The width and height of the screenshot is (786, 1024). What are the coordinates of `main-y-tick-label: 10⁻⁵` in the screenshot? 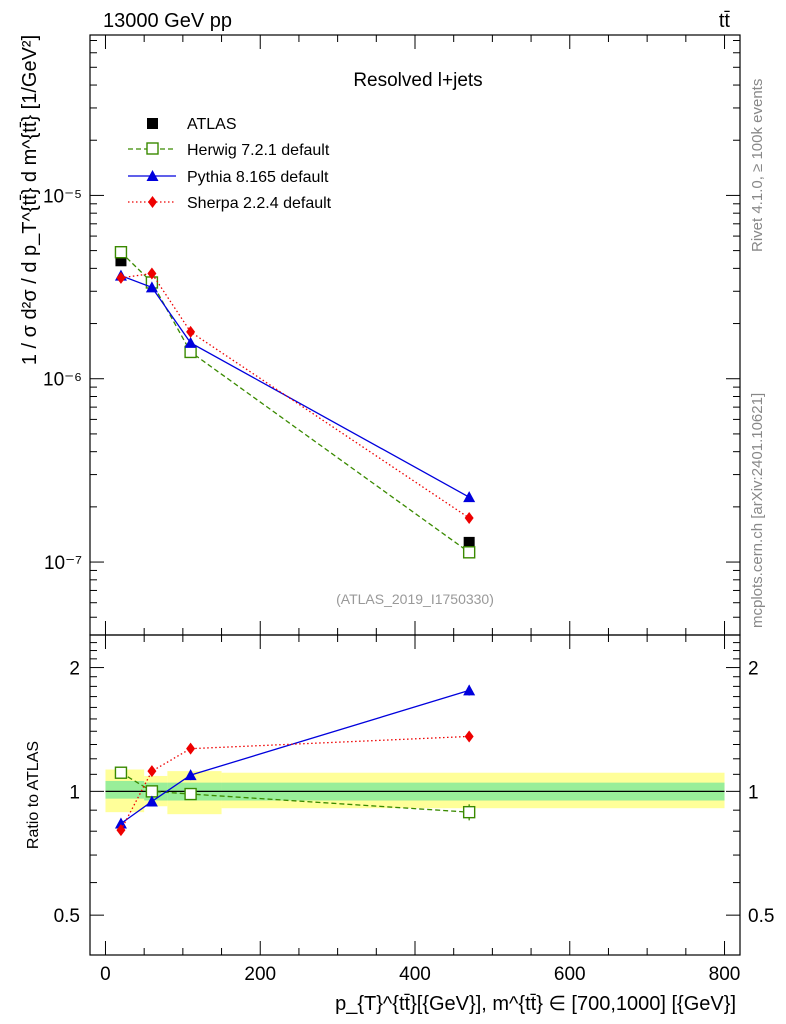 It's located at (62, 196).